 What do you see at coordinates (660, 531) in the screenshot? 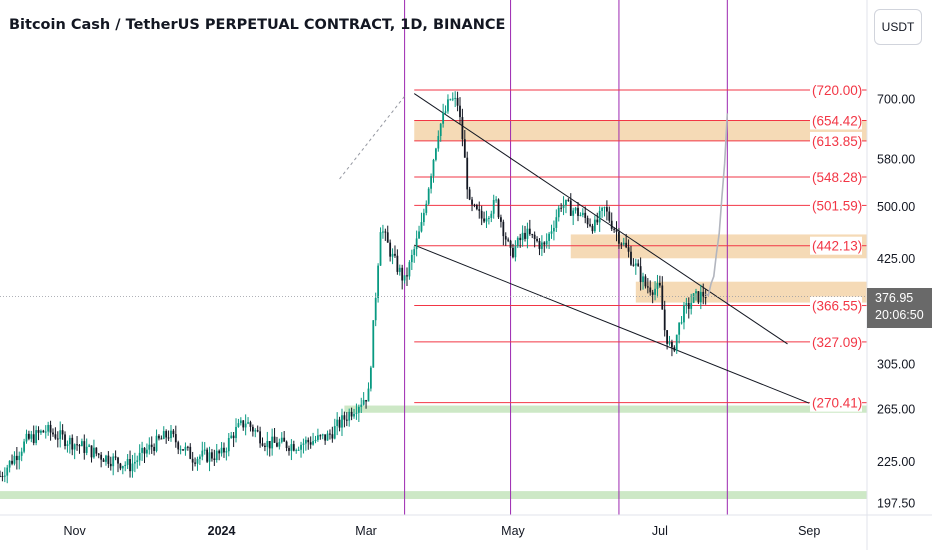
I see `time-tick-label: Jul` at bounding box center [660, 531].